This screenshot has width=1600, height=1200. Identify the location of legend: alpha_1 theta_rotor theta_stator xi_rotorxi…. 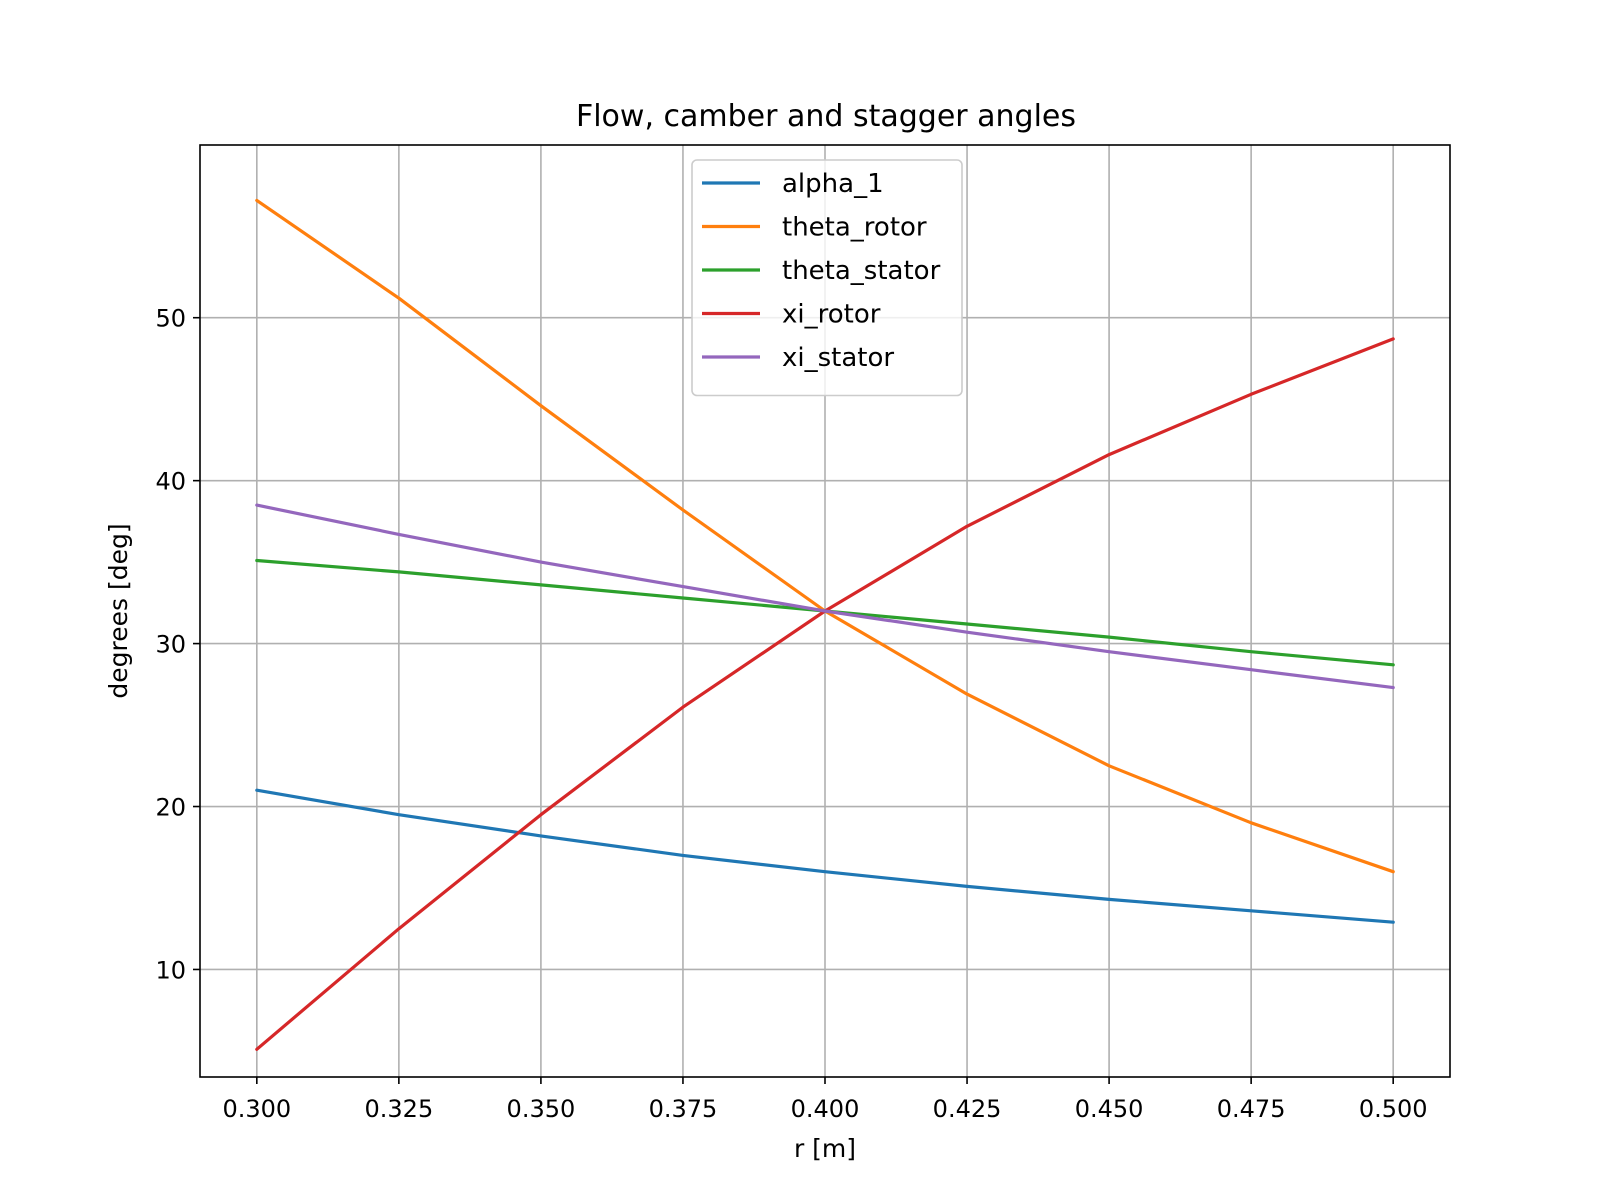
(827, 278).